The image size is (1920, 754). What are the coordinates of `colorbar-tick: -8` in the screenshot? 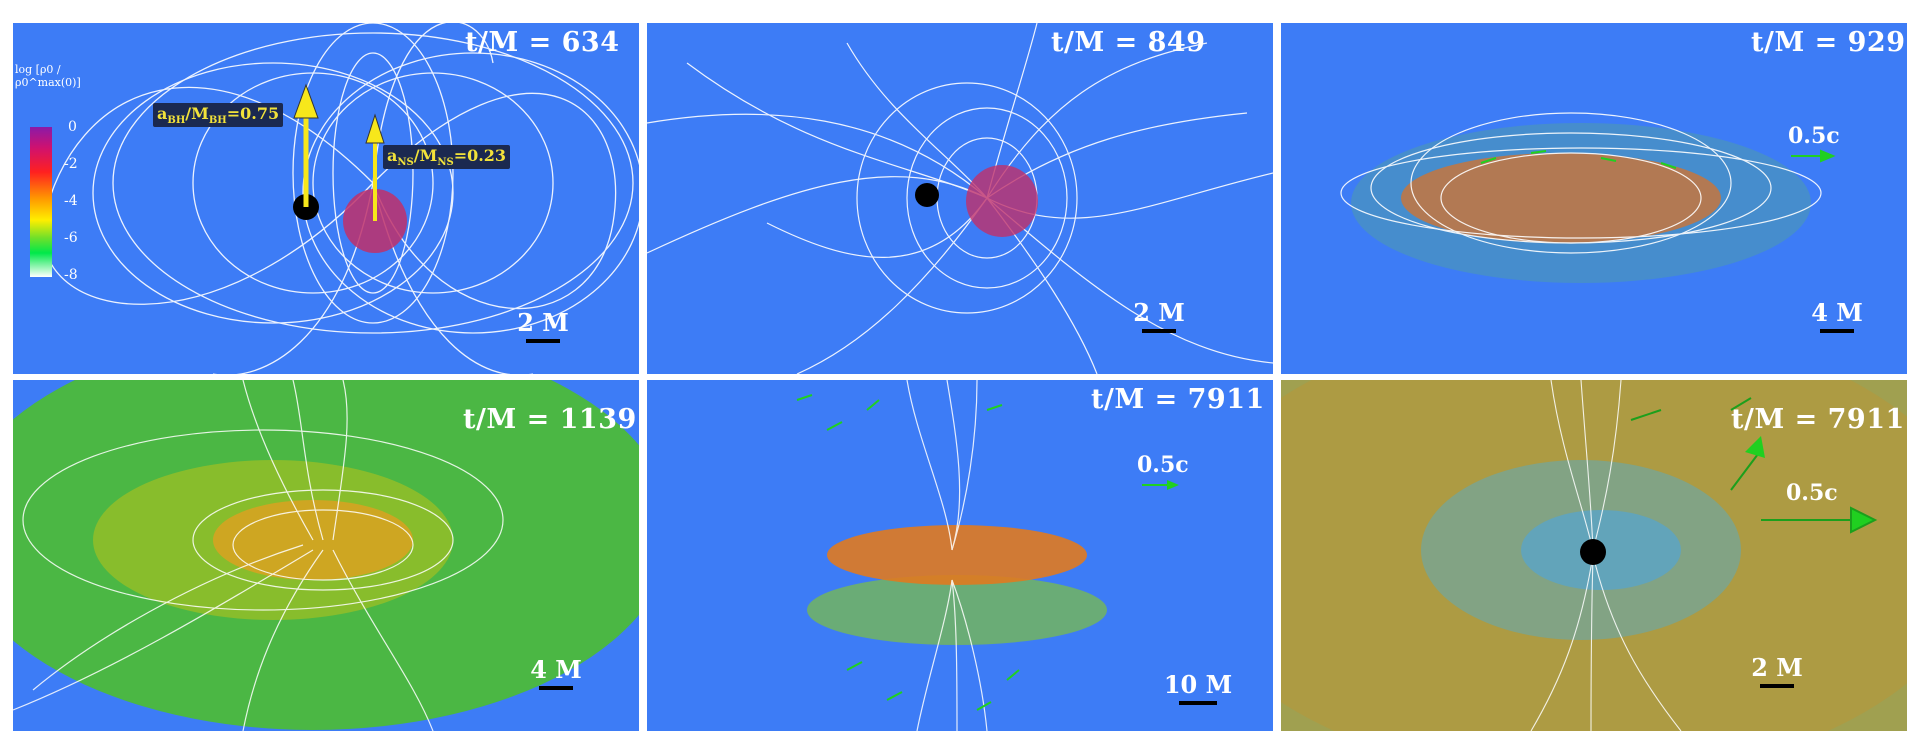 It's located at (71, 275).